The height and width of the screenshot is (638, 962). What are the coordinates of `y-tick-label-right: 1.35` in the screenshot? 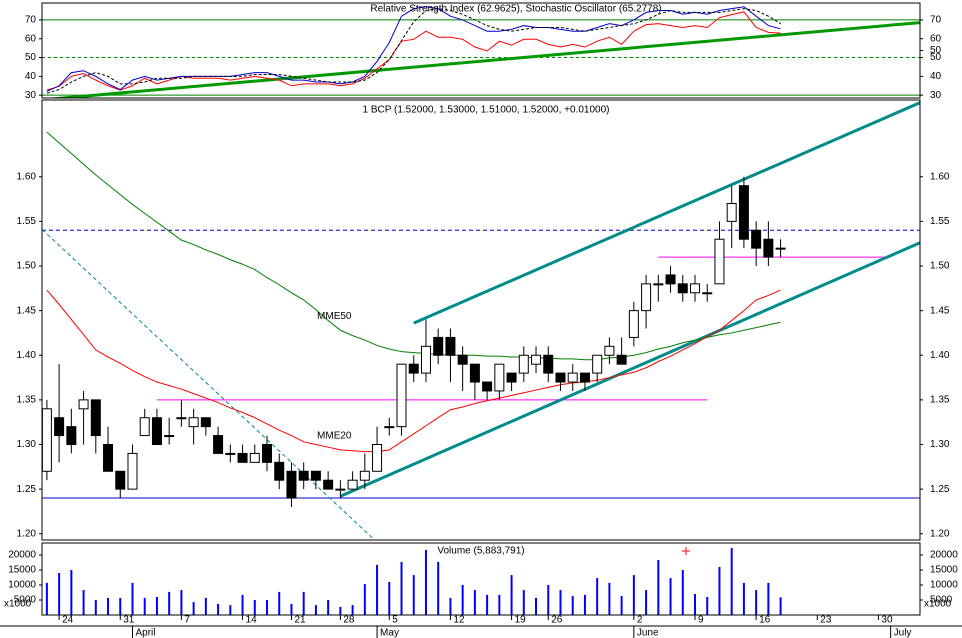 It's located at (940, 400).